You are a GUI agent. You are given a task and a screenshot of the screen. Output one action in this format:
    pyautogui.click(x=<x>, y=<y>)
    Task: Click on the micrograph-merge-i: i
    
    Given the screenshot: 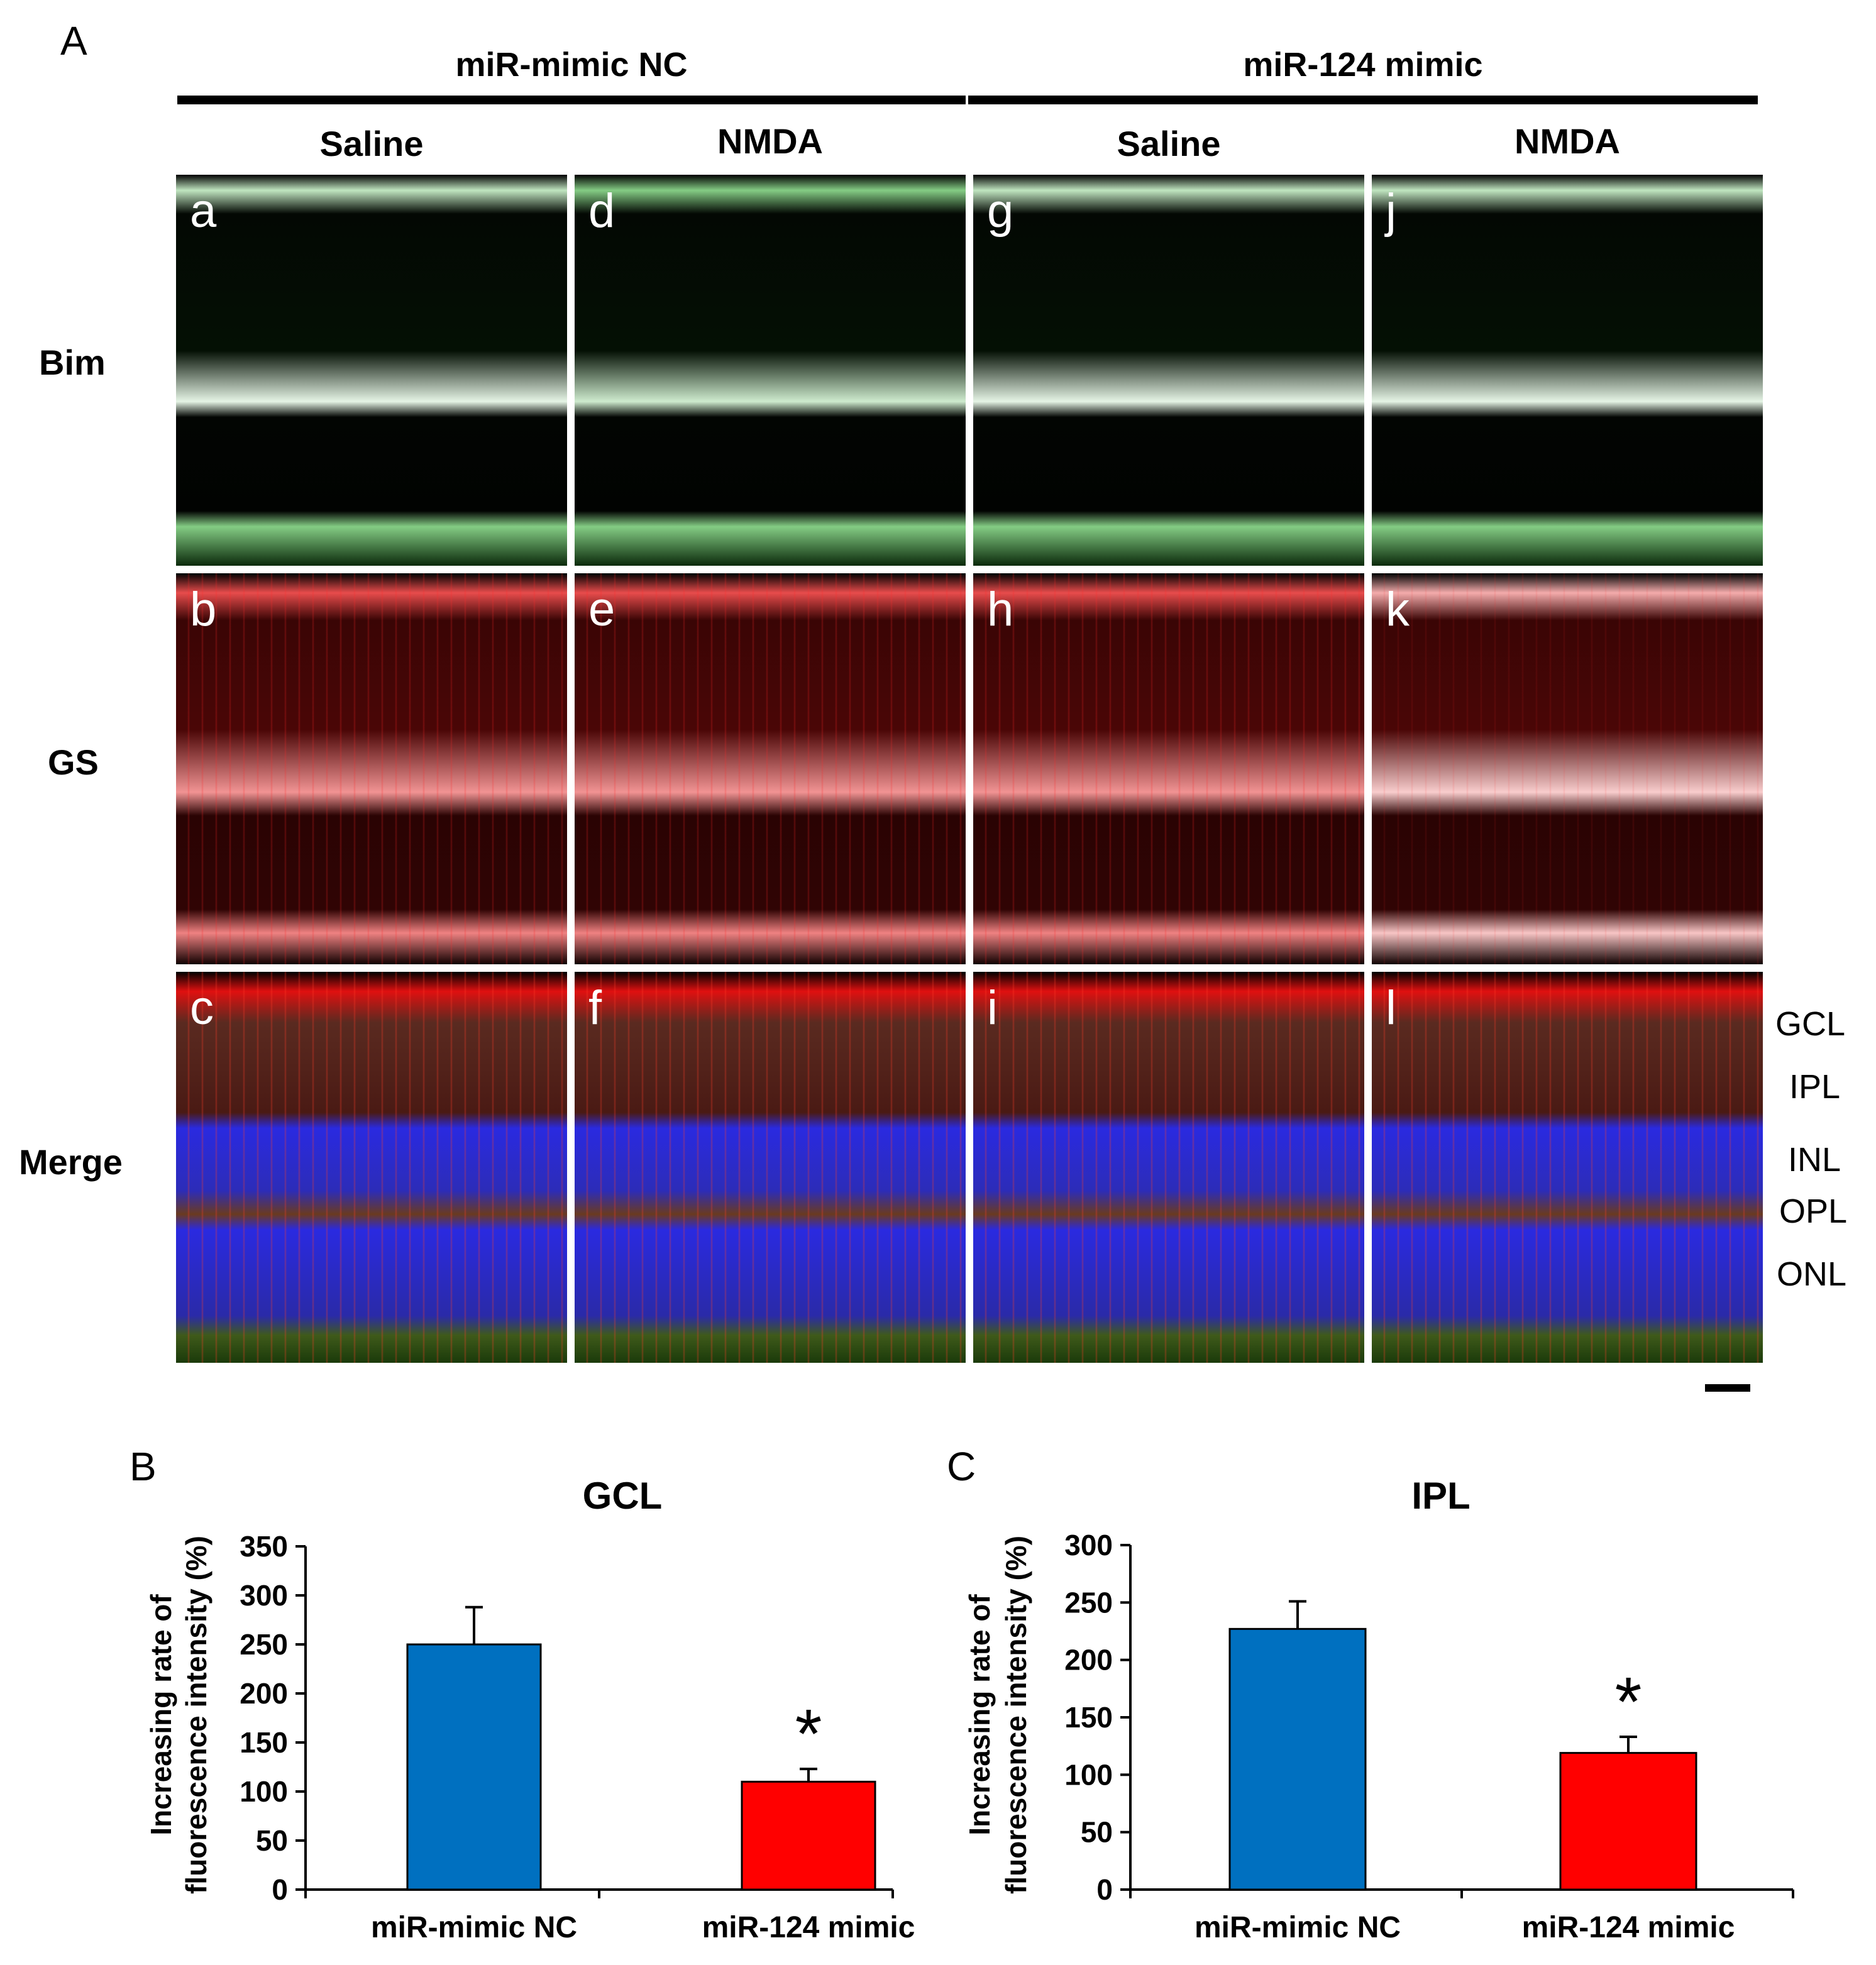 What is the action you would take?
    pyautogui.click(x=1168, y=1167)
    